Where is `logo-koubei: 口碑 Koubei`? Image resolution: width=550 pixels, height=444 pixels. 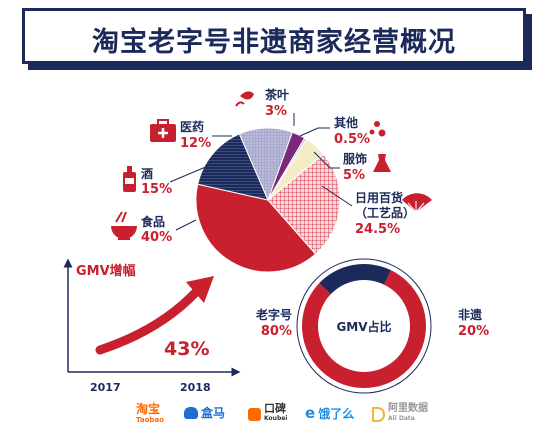 logo-koubei: 口碑 Koubei is located at coordinates (268, 413).